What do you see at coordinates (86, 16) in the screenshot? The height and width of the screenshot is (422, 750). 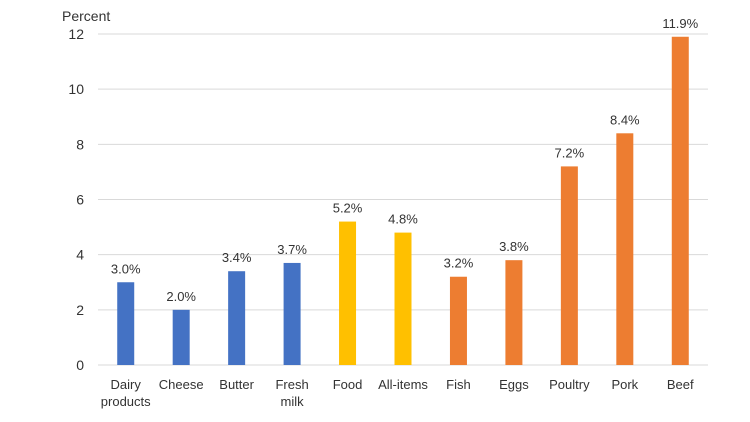 I see `y-axis-title: Percent` at bounding box center [86, 16].